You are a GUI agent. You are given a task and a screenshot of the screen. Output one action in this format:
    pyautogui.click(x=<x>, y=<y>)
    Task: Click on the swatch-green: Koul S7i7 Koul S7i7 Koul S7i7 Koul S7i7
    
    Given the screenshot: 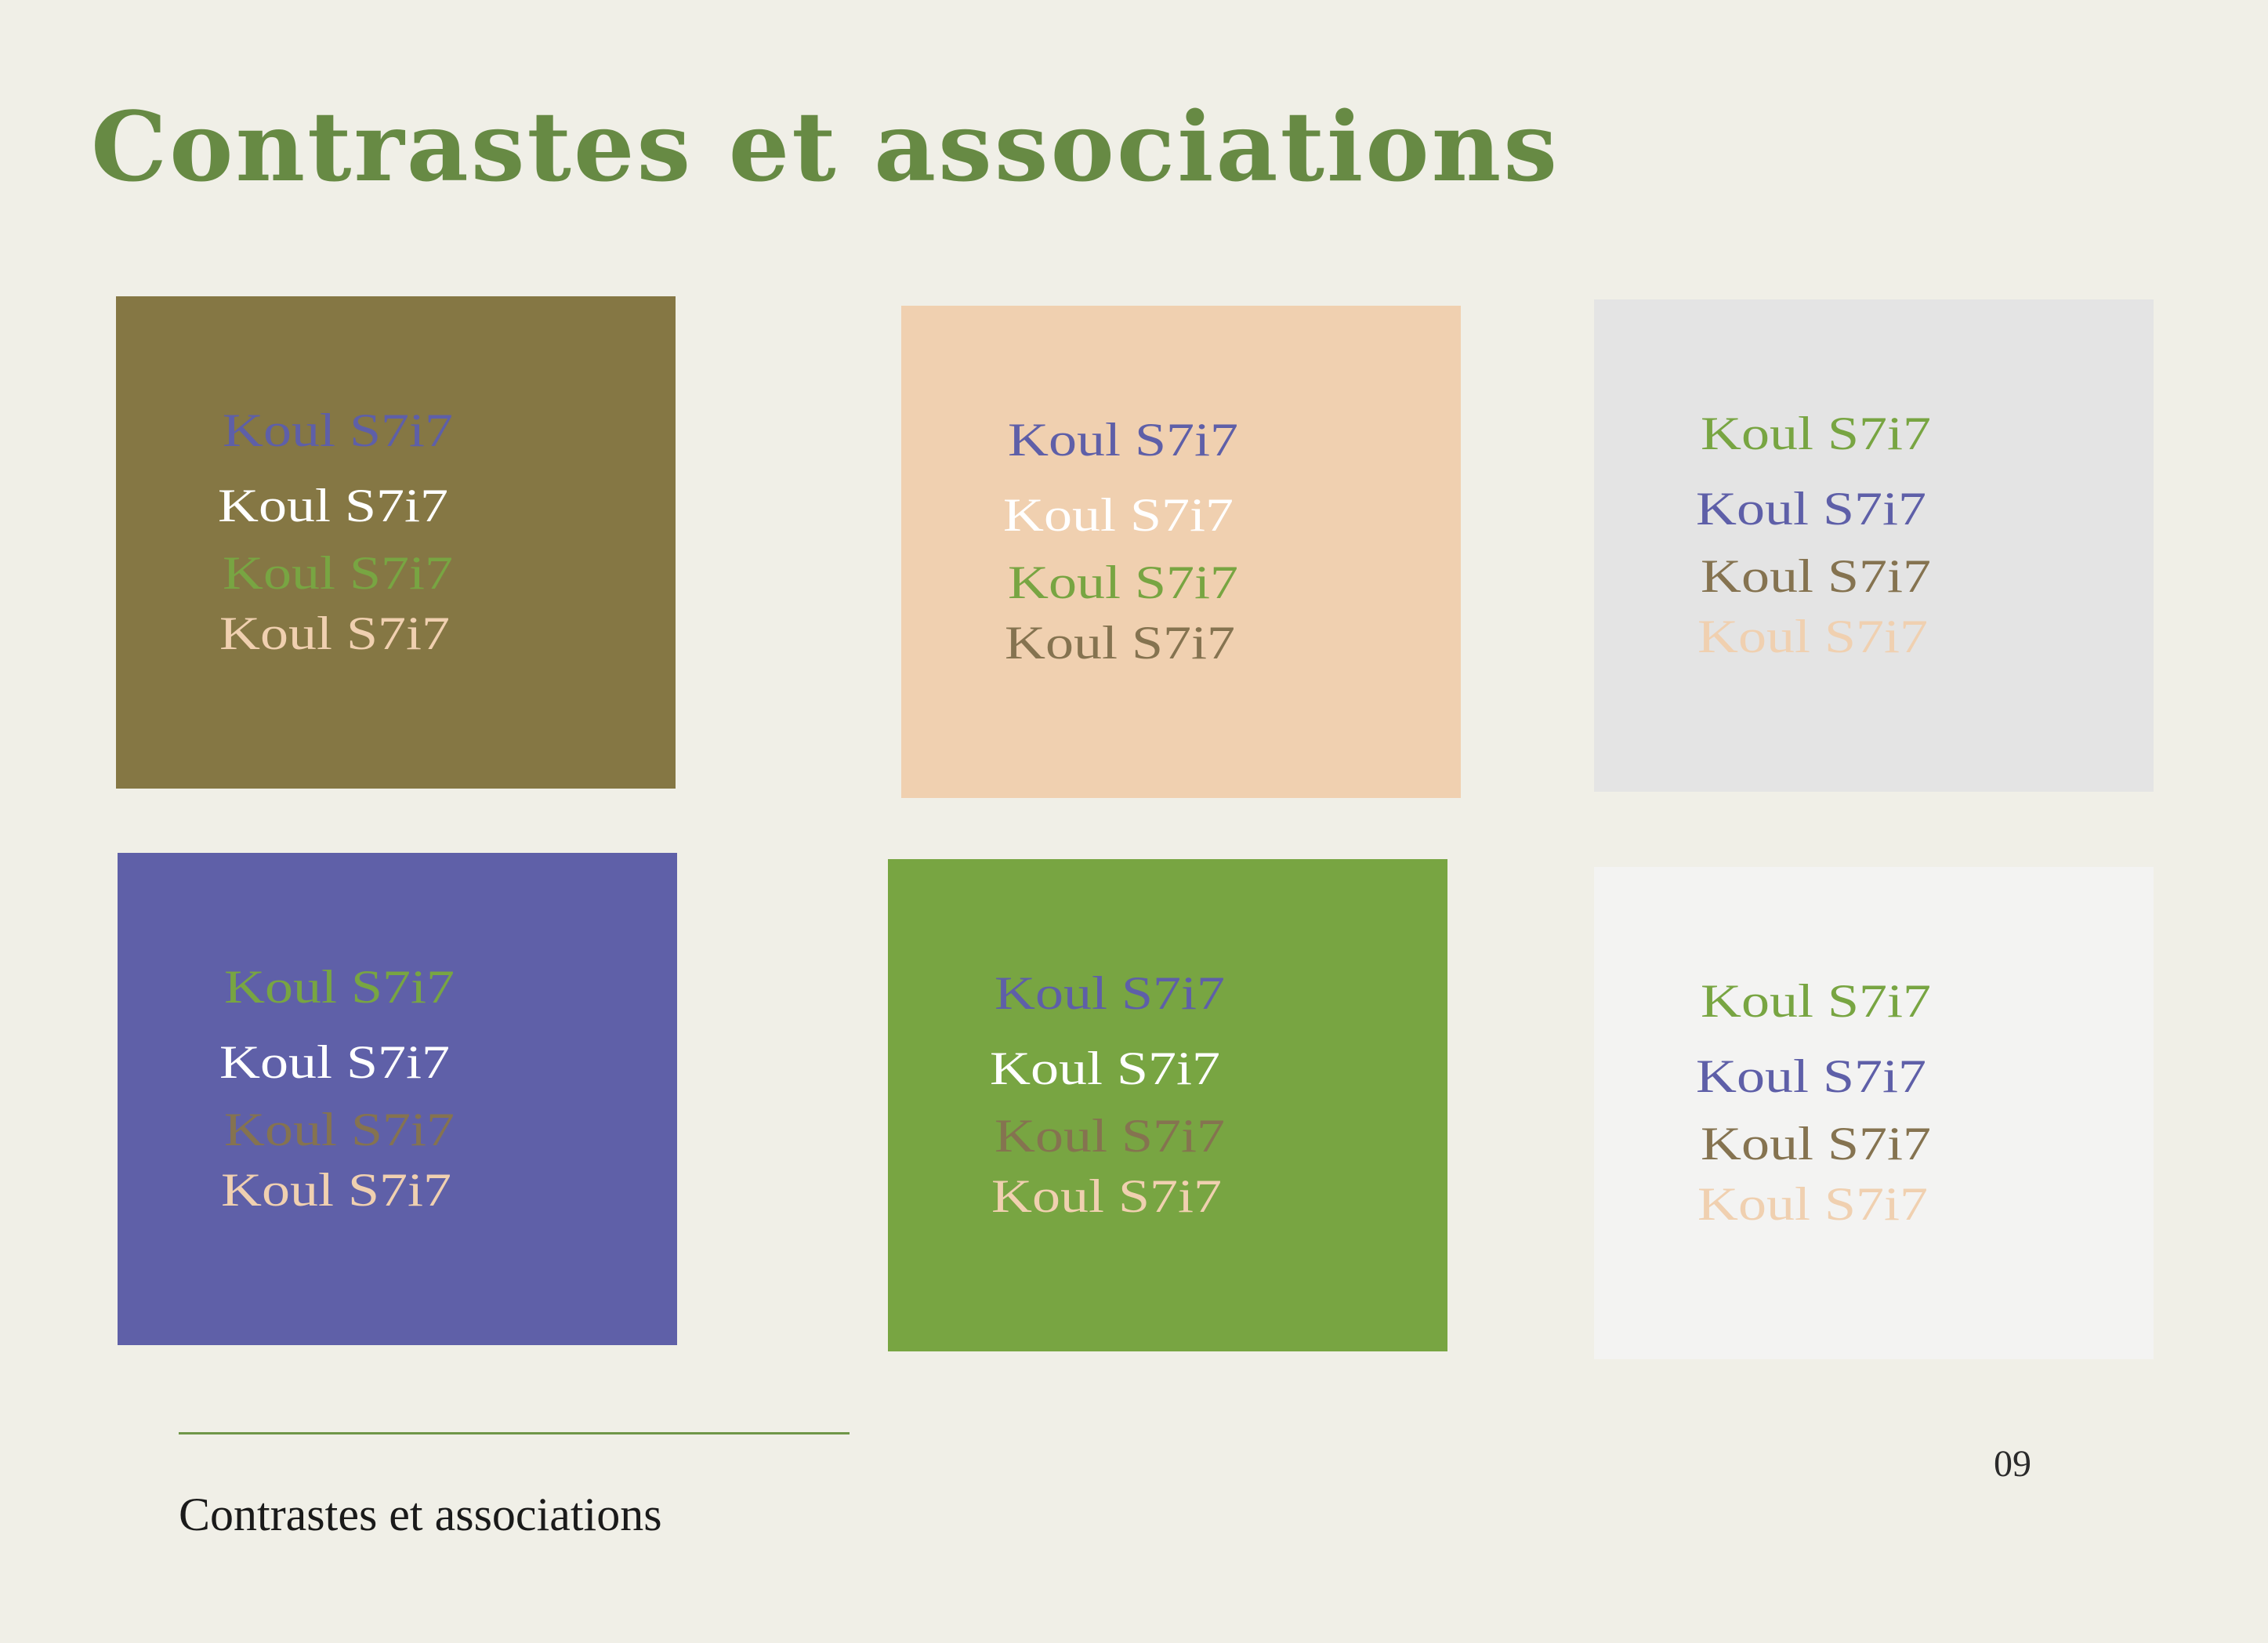 What is the action you would take?
    pyautogui.click(x=1167, y=1105)
    